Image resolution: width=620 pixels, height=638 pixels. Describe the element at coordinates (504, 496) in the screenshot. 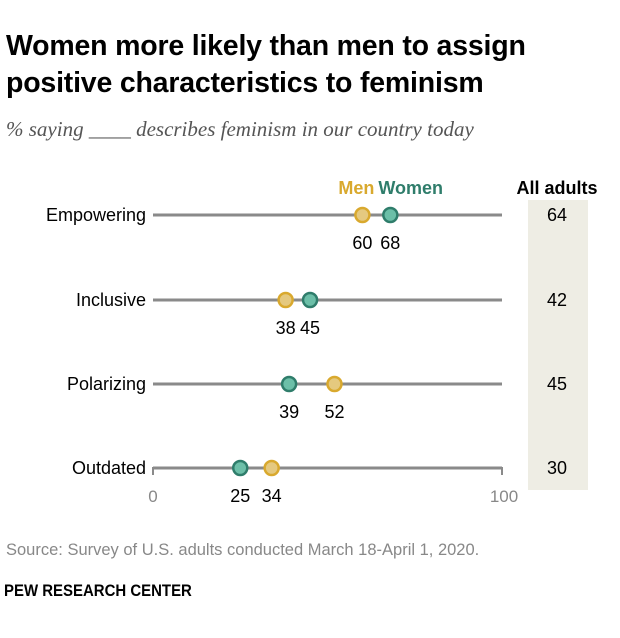

I see `tick-label: 100` at that location.